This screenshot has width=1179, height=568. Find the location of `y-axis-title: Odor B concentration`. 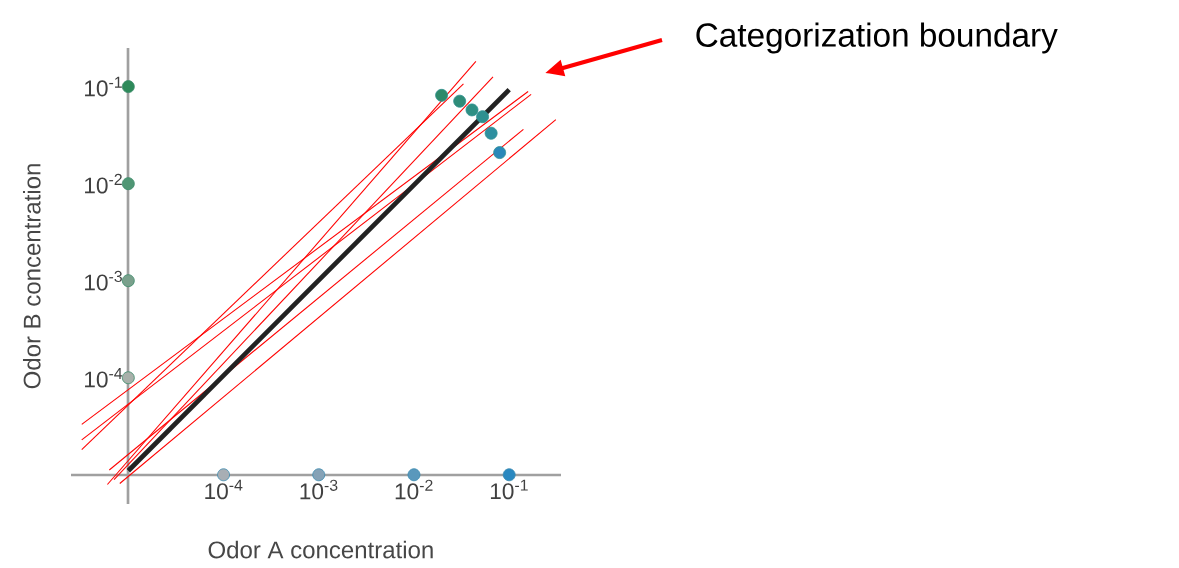

y-axis-title: Odor B concentration is located at coordinates (31, 276).